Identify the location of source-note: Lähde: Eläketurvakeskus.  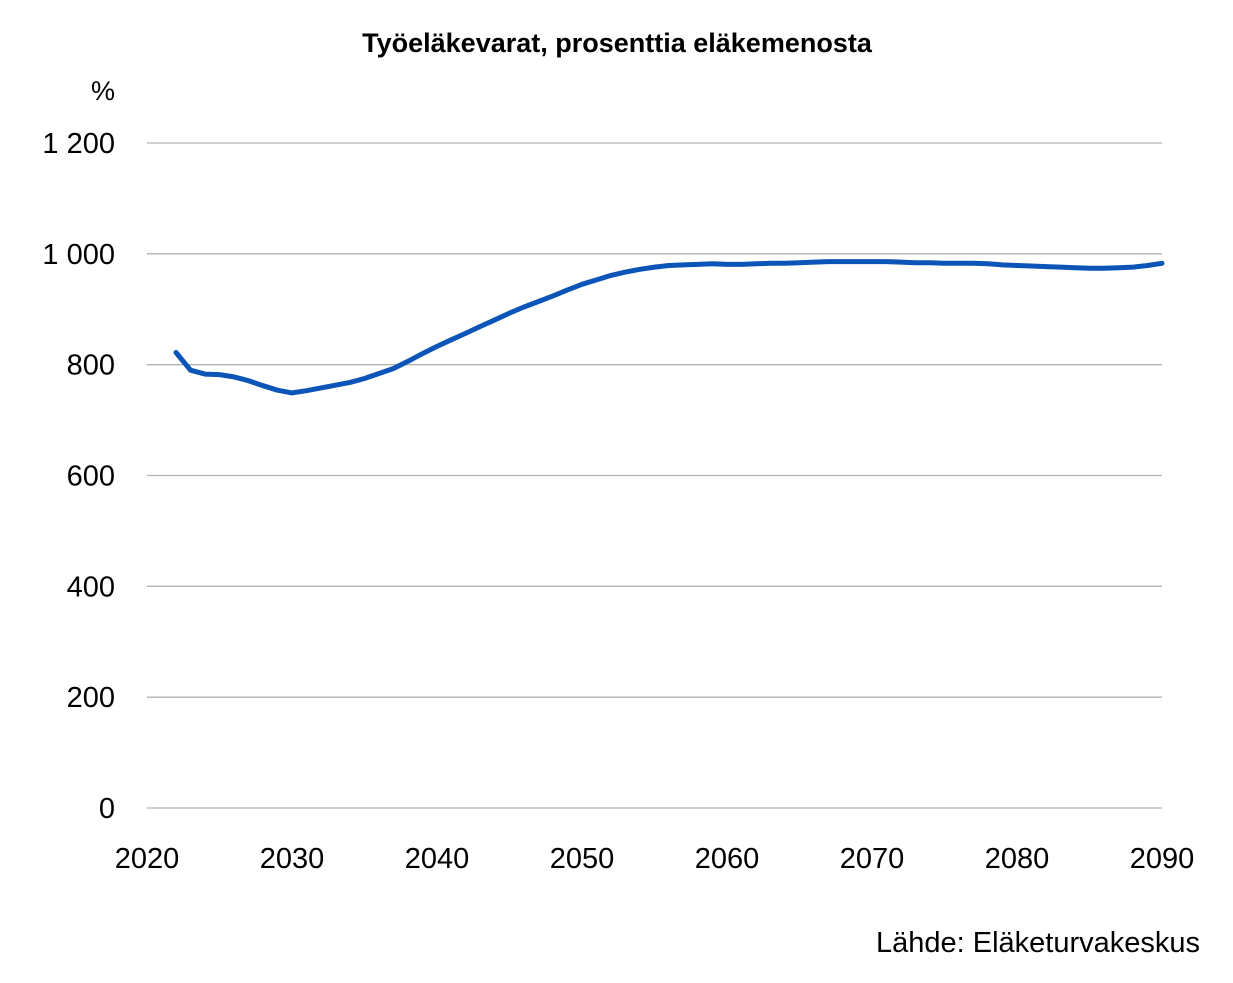
(1038, 943).